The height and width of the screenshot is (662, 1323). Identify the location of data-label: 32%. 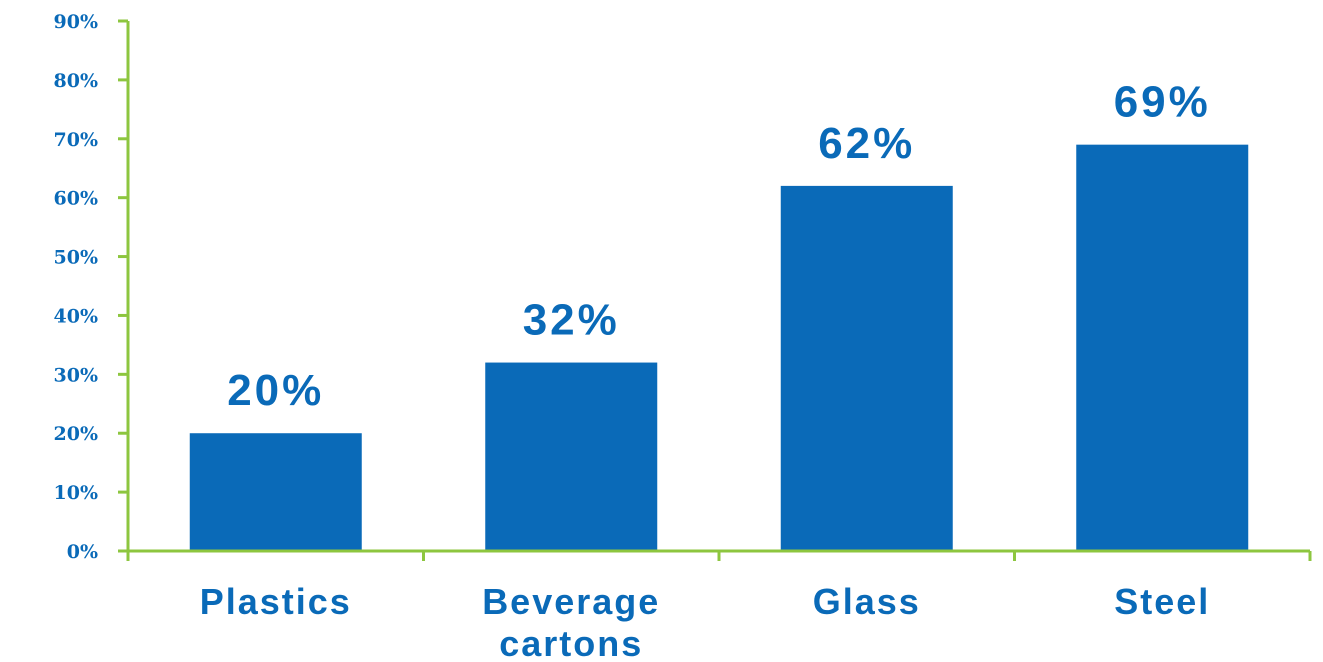
(571, 320).